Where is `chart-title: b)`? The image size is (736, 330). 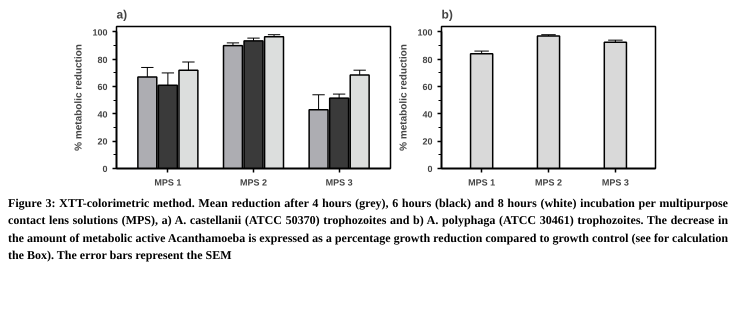
chart-title: b) is located at coordinates (447, 15).